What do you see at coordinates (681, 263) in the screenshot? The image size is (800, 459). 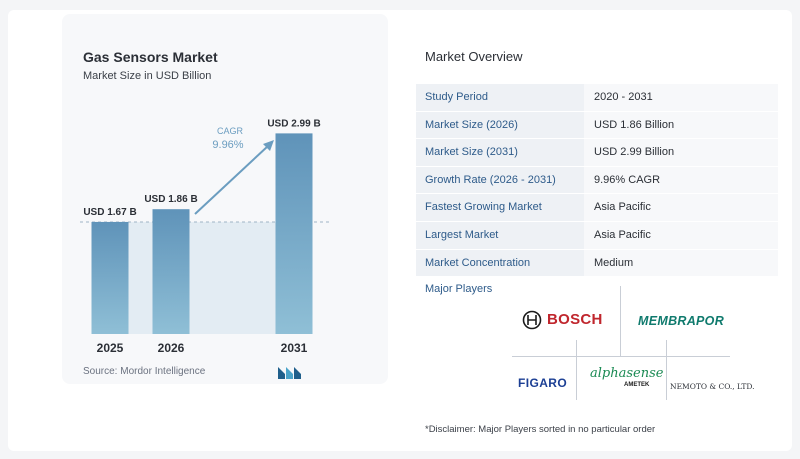 I see `overview-value: Medium` at bounding box center [681, 263].